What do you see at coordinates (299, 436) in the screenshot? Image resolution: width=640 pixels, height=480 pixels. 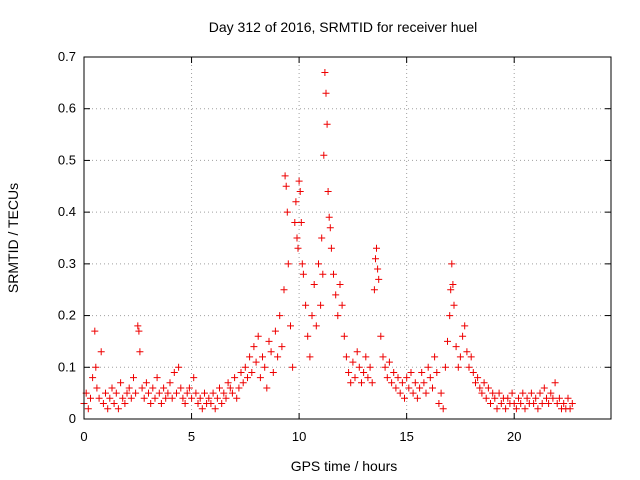 I see `x-tick-label: 10` at bounding box center [299, 436].